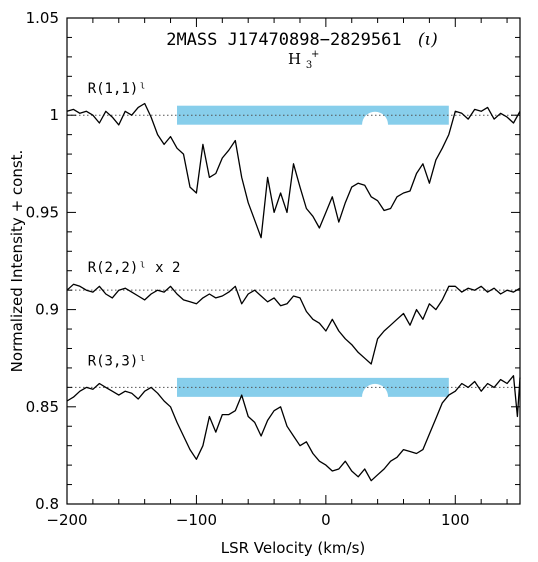  Describe the element at coordinates (42, 407) in the screenshot. I see `y-tick-label: 0.85` at that location.